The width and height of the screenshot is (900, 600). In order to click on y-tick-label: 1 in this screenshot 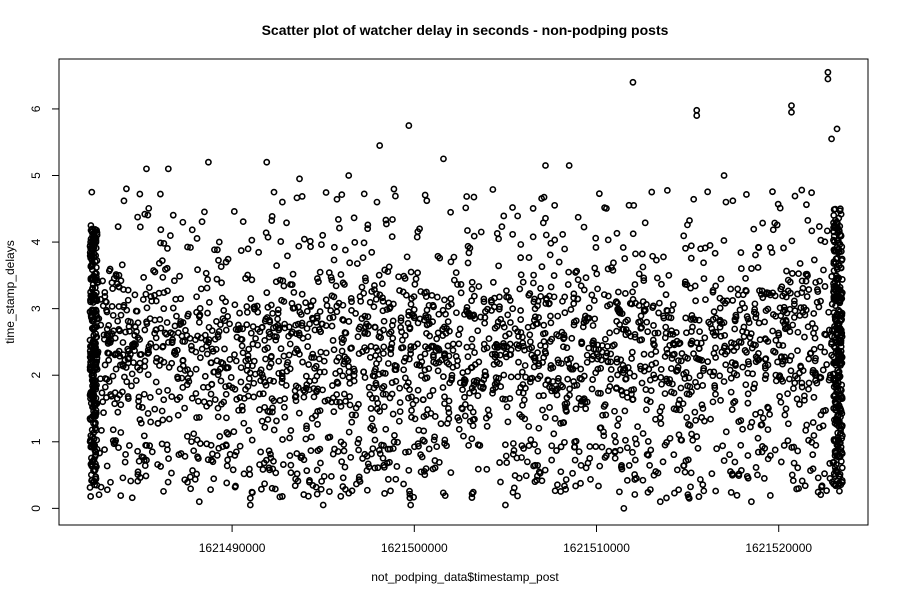, I will do `click(36, 441)`.